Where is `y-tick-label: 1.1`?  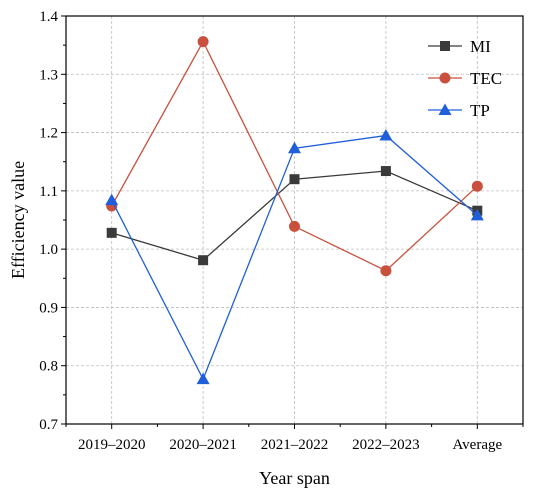
y-tick-label: 1.1 is located at coordinates (48, 192).